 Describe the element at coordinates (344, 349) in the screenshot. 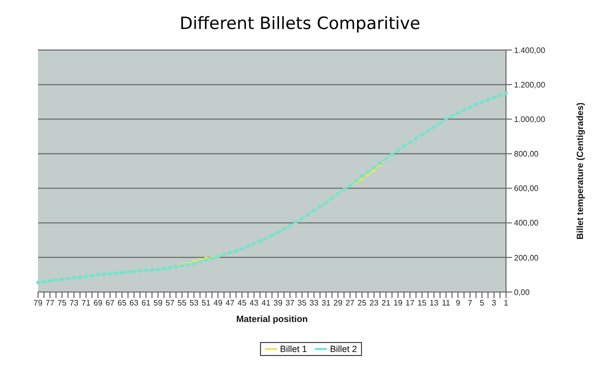

I see `legend-label: Billet 2` at that location.